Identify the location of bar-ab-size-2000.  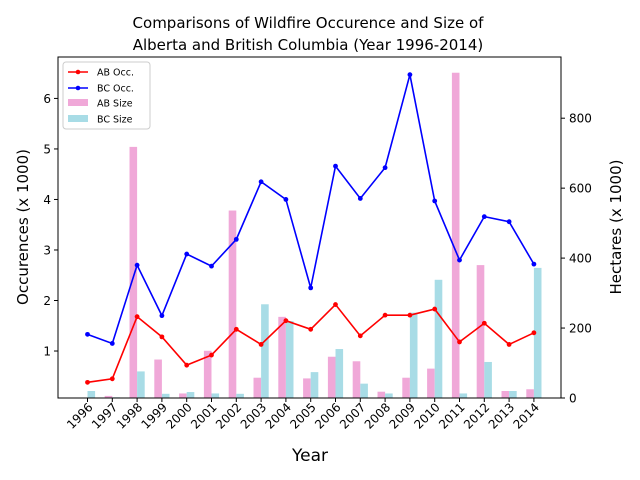
(183, 395).